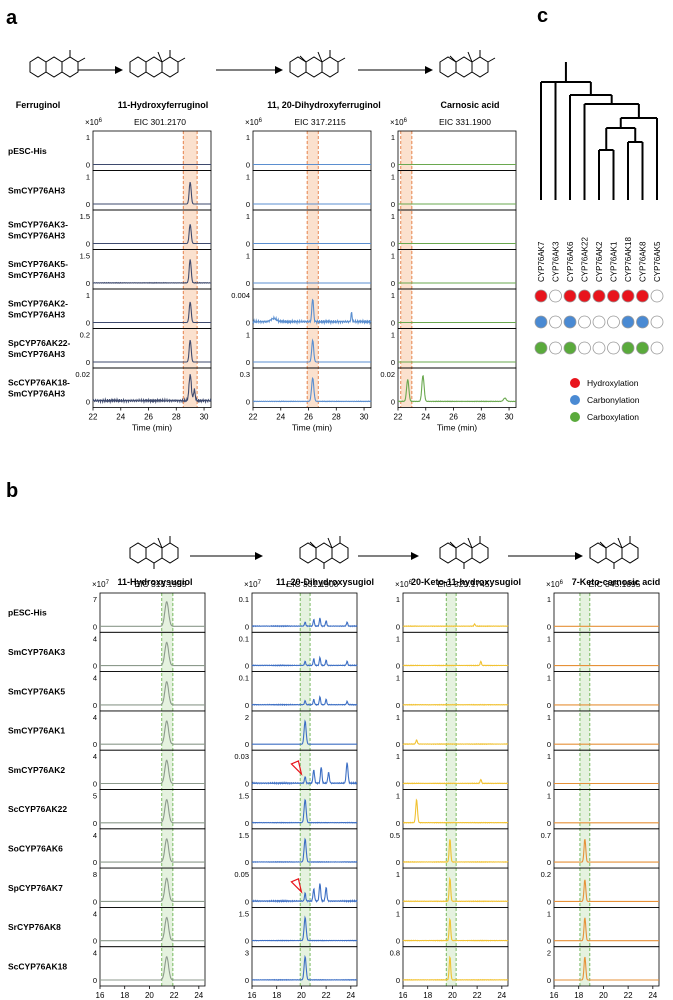 The image size is (673, 1000). Describe the element at coordinates (12, 18) in the screenshot. I see `panel-label-a: a` at that location.